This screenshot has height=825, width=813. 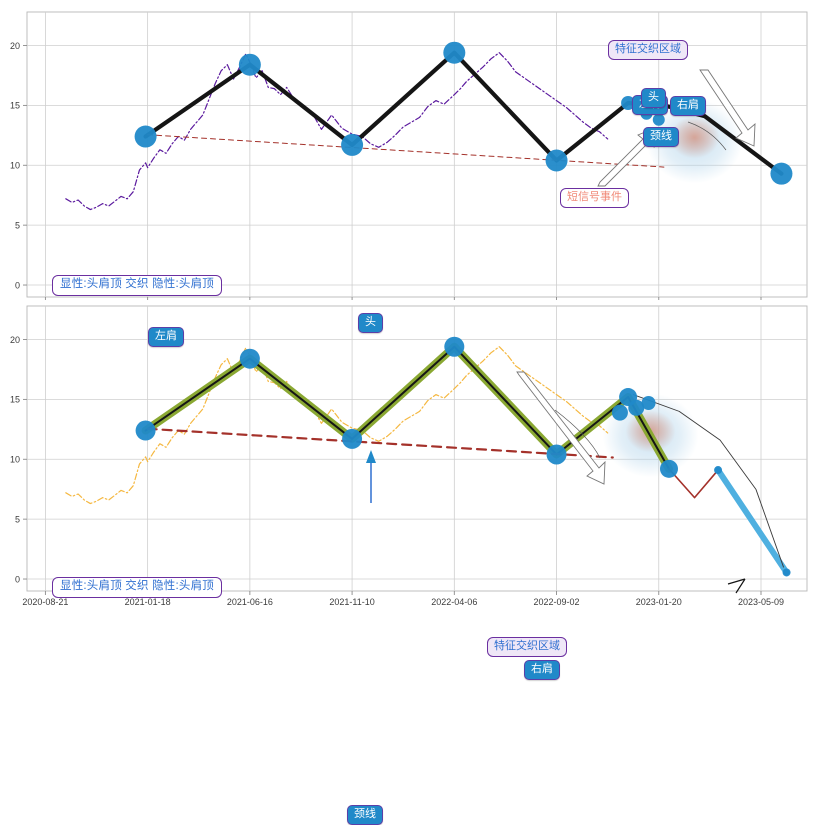 I want to click on series-forecast-arc, so click(x=708, y=481).